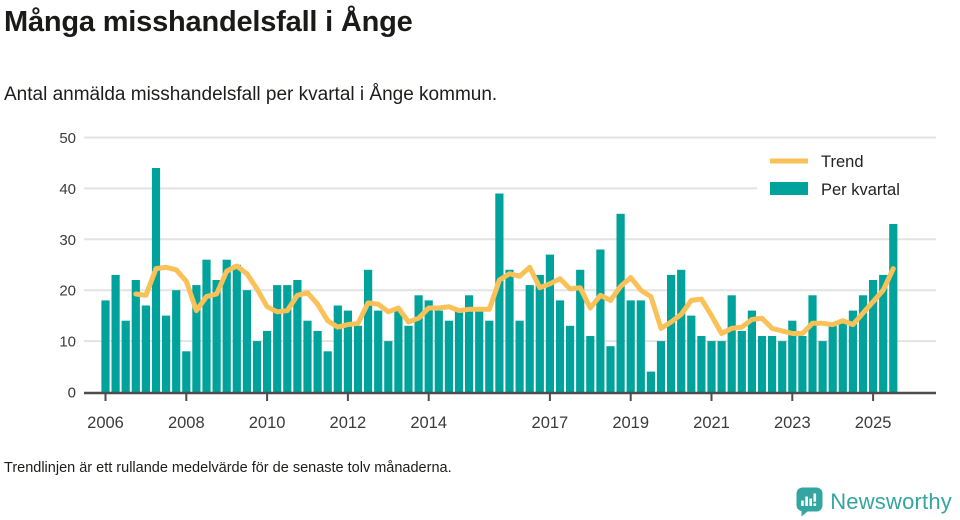 This screenshot has height=520, width=960. I want to click on y-tick-label: 0, so click(72, 393).